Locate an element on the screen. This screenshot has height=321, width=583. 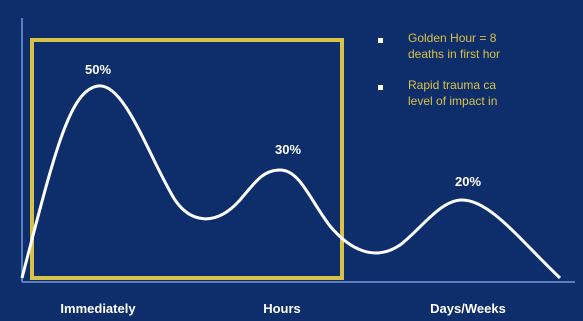
bullet-1-line-2: deaths in first hor is located at coordinates (454, 54).